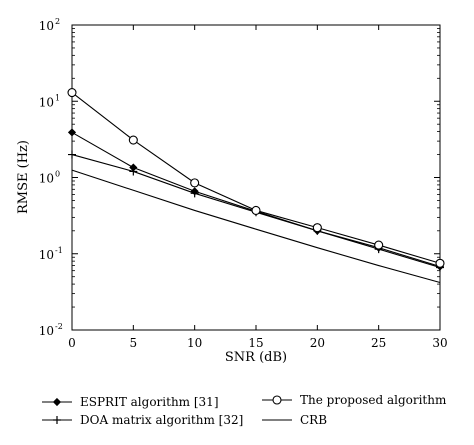 Image resolution: width=474 pixels, height=445 pixels. Describe the element at coordinates (59, 326) in the screenshot. I see `y-tick-exponent: -2` at that location.